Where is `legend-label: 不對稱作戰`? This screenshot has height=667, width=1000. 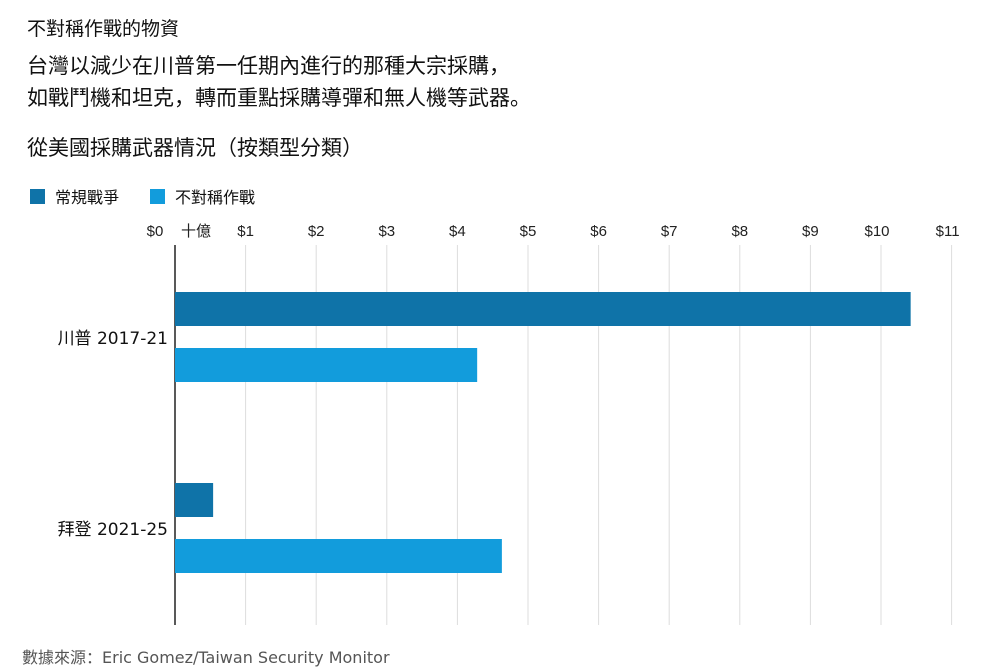
legend-label: 不對稱作戰 is located at coordinates (215, 197).